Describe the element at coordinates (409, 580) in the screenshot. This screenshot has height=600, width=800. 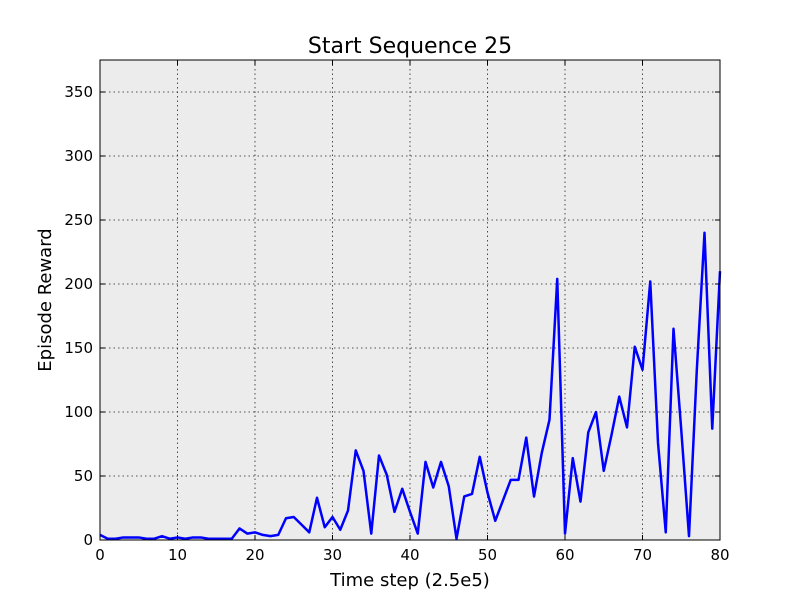
I see `x-axis-label: Time step (2.5e5)` at that location.